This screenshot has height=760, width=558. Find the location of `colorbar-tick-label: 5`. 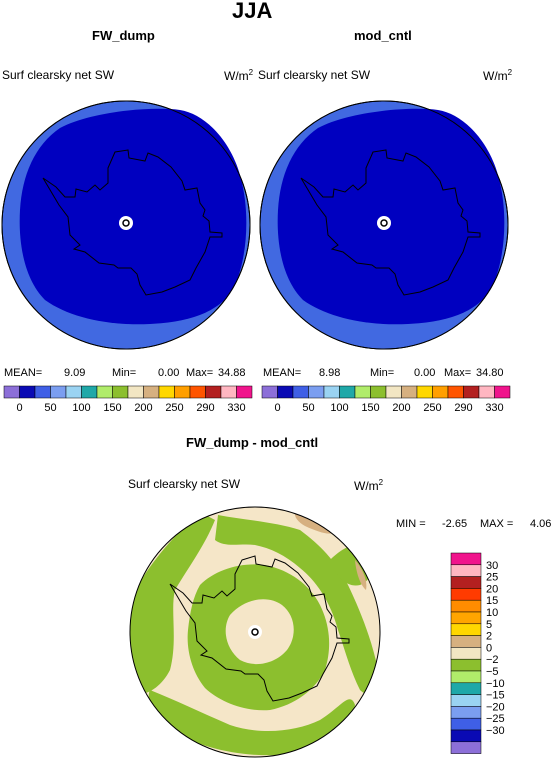

colorbar-tick-label: 5 is located at coordinates (489, 625).